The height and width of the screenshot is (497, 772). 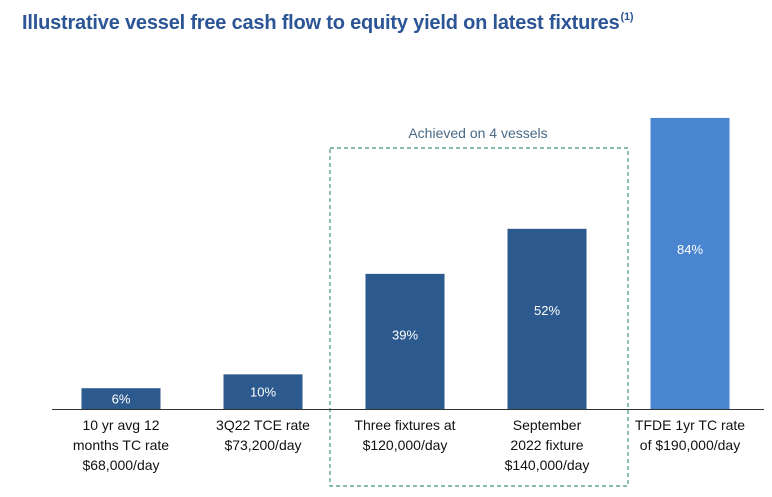 What do you see at coordinates (690, 425) in the screenshot?
I see `category-label-line: TFDE 1yr TC rate` at bounding box center [690, 425].